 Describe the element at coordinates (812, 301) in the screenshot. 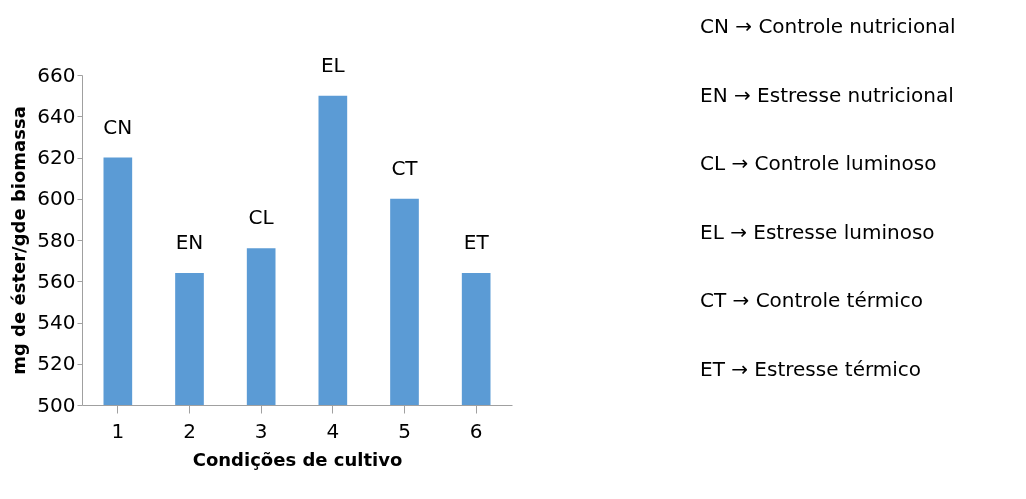

I see `text: CT → Controle térmico` at that location.